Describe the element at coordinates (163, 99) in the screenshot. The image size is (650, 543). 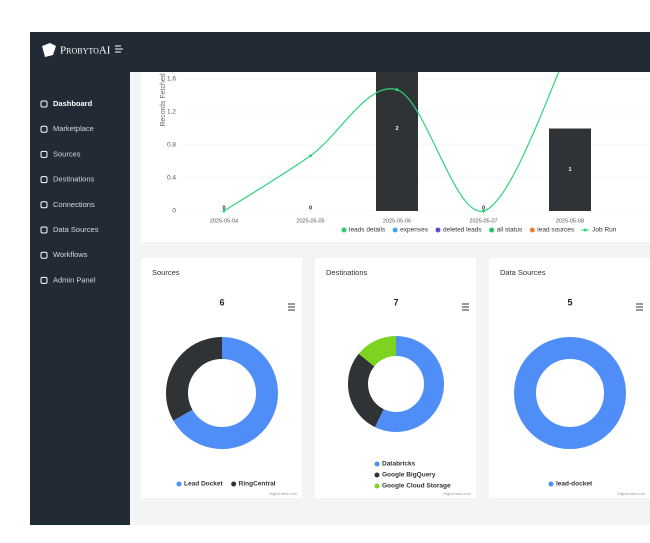
I see `y-axis-label: Records Fetched` at that location.